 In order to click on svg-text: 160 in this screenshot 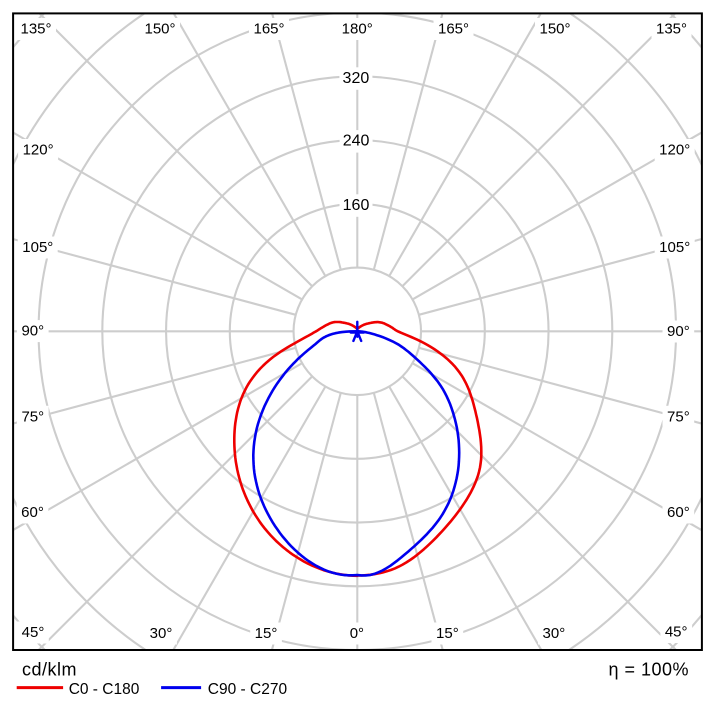, I will do `click(356, 205)`.